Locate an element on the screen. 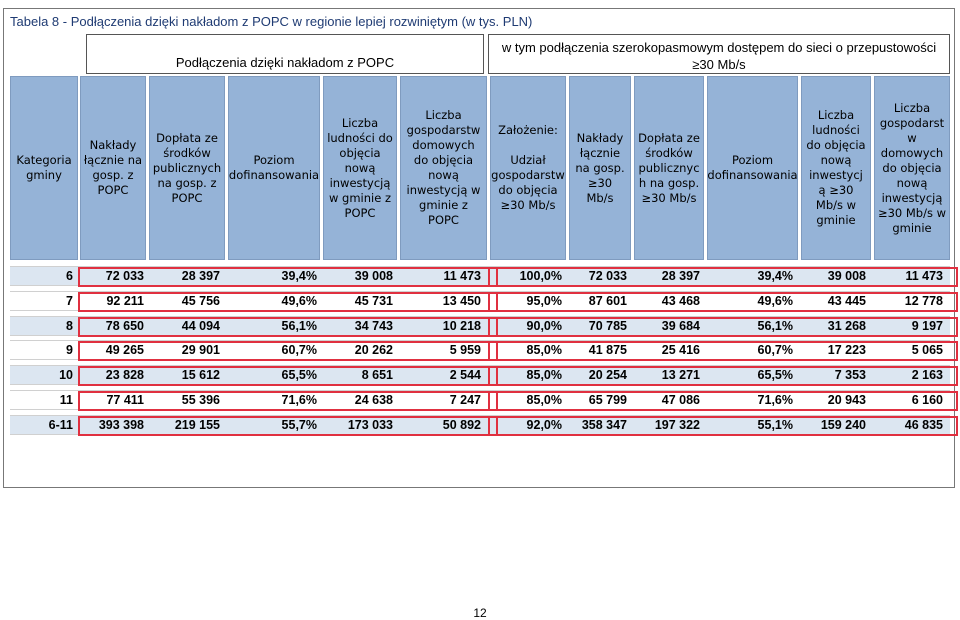  table-cell: 45 731 is located at coordinates (373, 300).